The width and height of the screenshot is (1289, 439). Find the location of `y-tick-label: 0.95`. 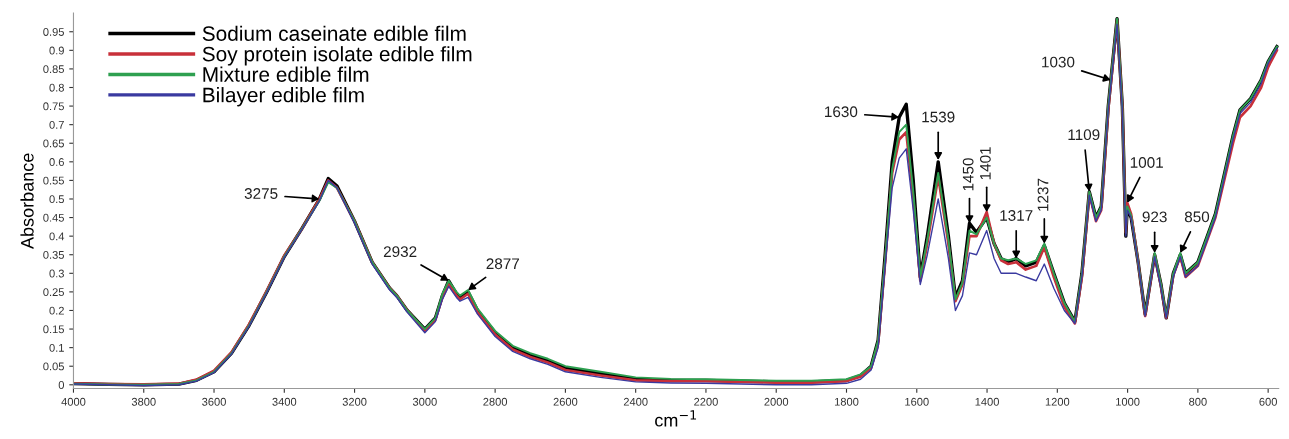

y-tick-label: 0.95 is located at coordinates (53, 32).